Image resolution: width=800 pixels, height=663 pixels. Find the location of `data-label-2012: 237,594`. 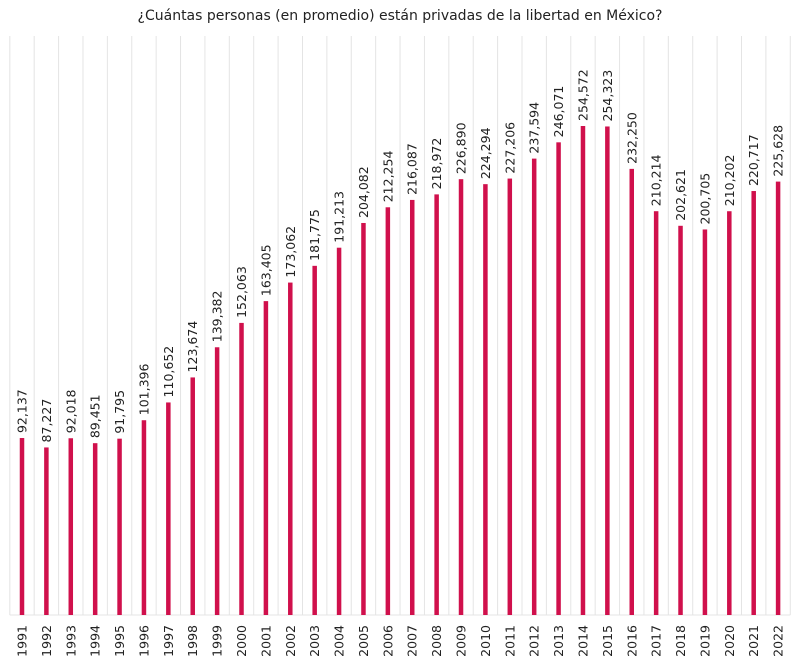

data-label-2012: 237,594 is located at coordinates (534, 128).